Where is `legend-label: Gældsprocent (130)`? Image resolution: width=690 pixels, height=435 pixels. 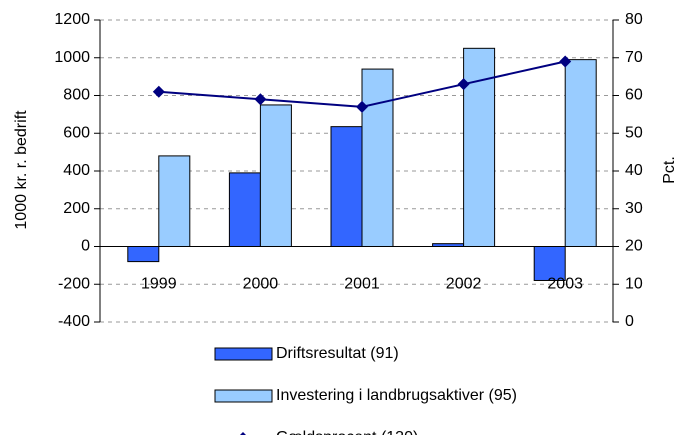
legend-label: Gældsprocent (130) is located at coordinates (347, 432).